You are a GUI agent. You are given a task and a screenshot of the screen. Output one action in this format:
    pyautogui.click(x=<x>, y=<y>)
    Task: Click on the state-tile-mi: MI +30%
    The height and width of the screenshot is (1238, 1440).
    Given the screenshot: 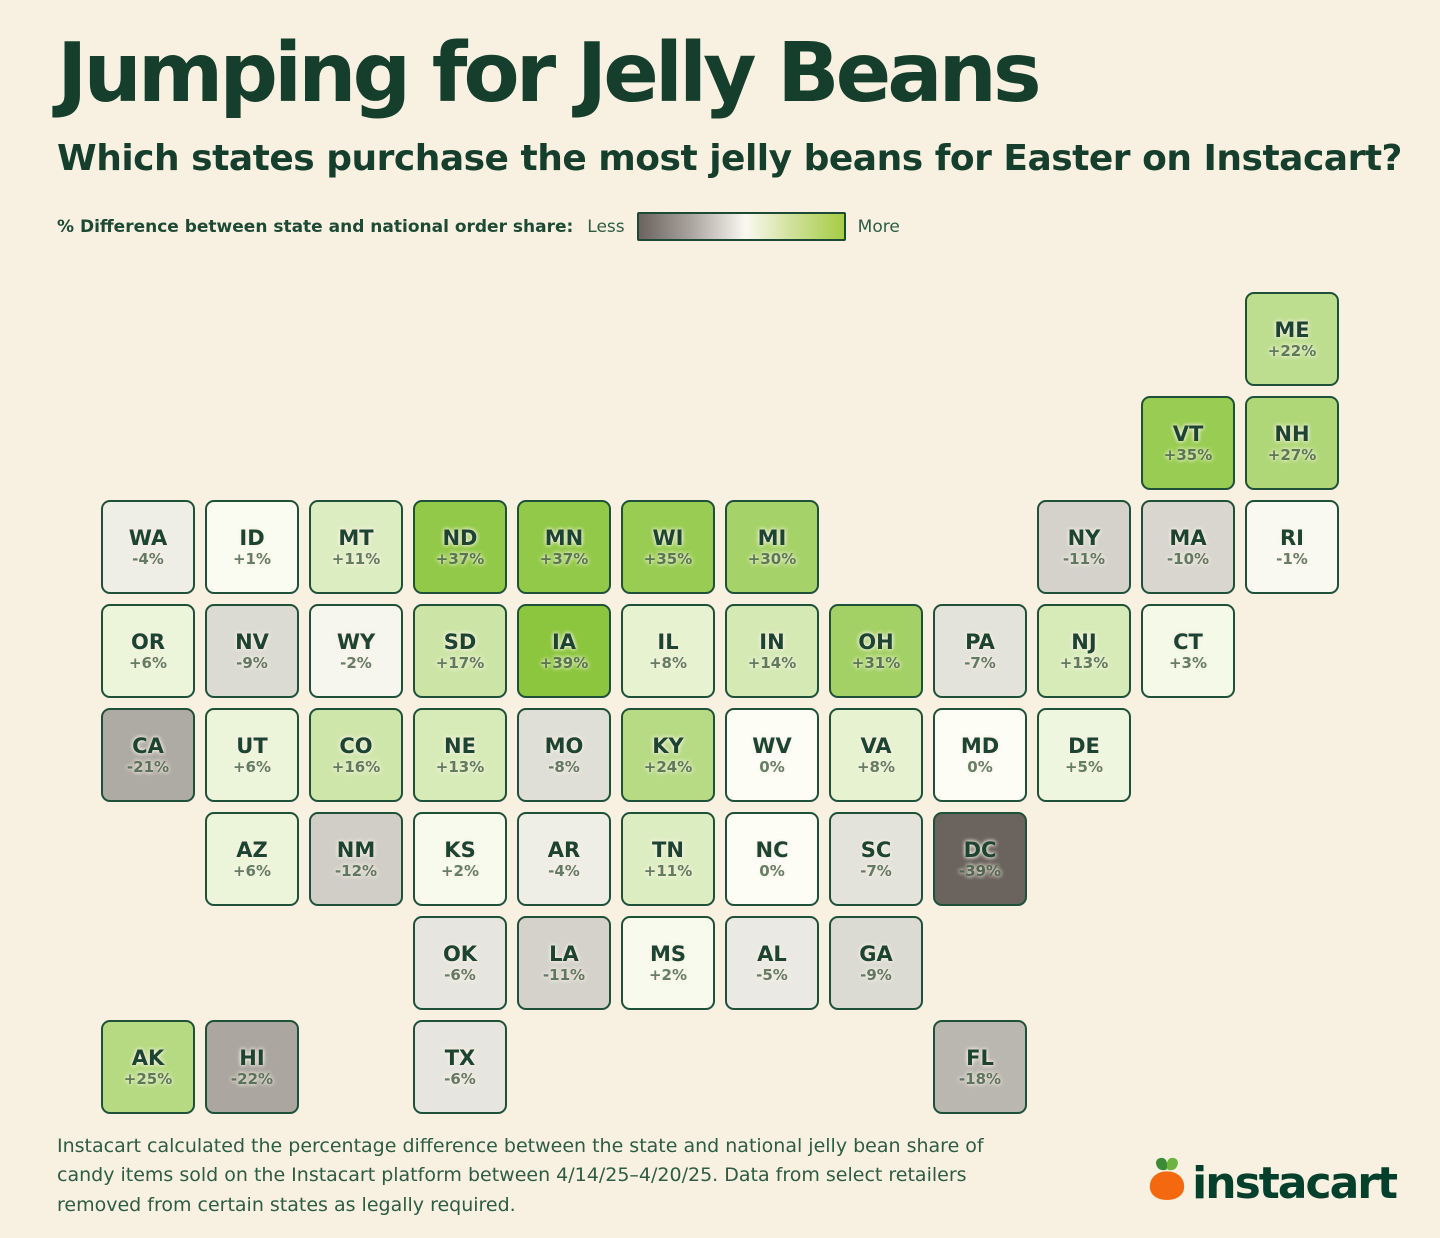 What is the action you would take?
    pyautogui.click(x=772, y=547)
    